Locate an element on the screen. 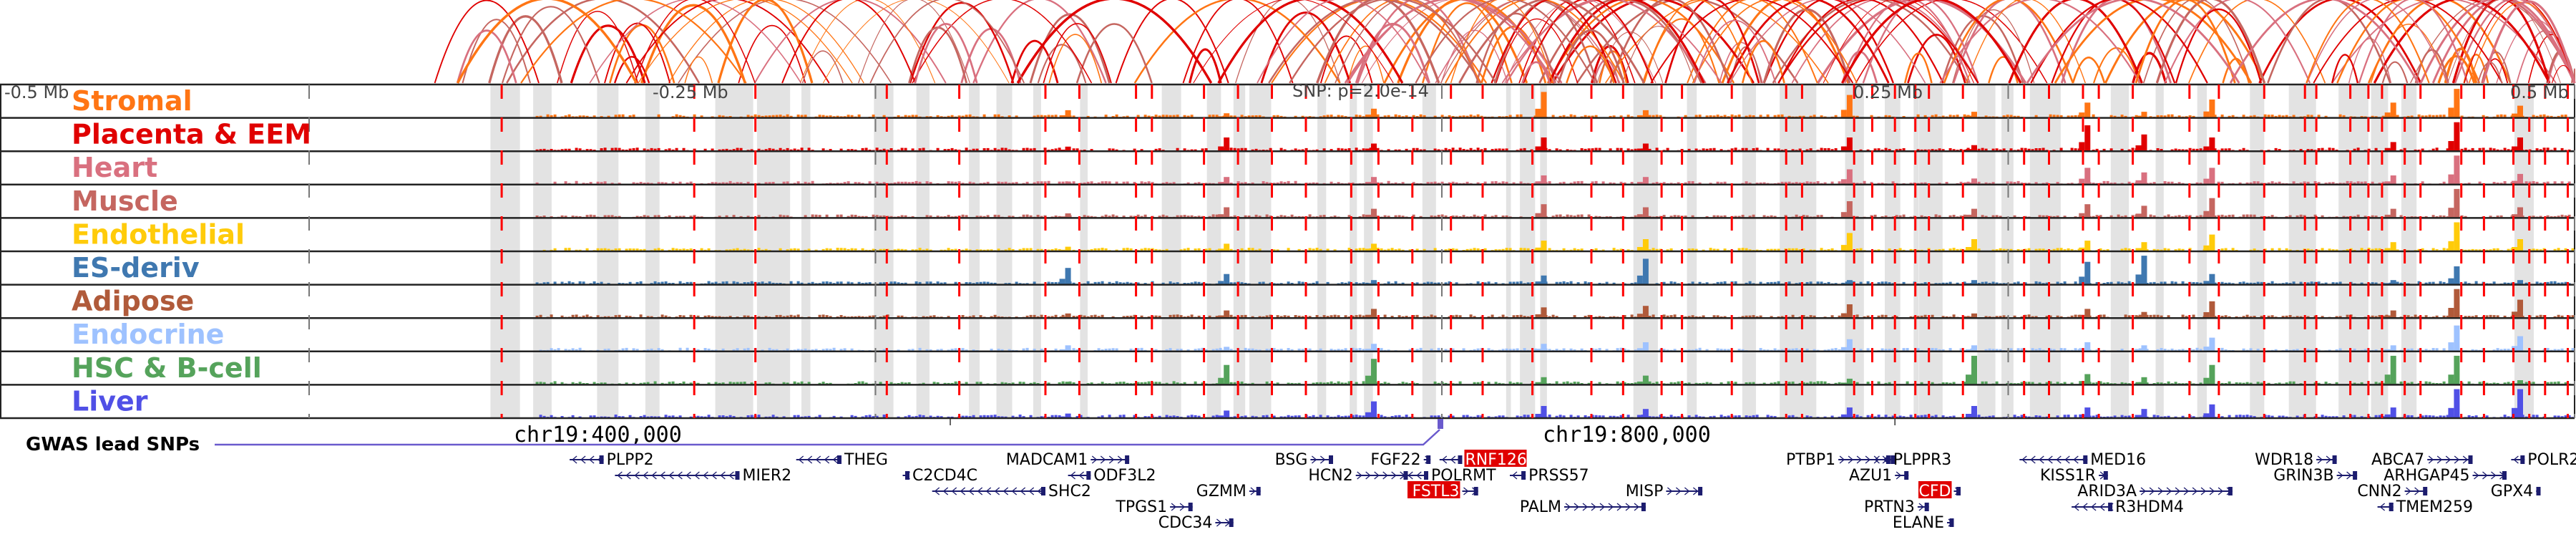 The height and width of the screenshot is (537, 2576). gene-misp: MISP is located at coordinates (1664, 491).